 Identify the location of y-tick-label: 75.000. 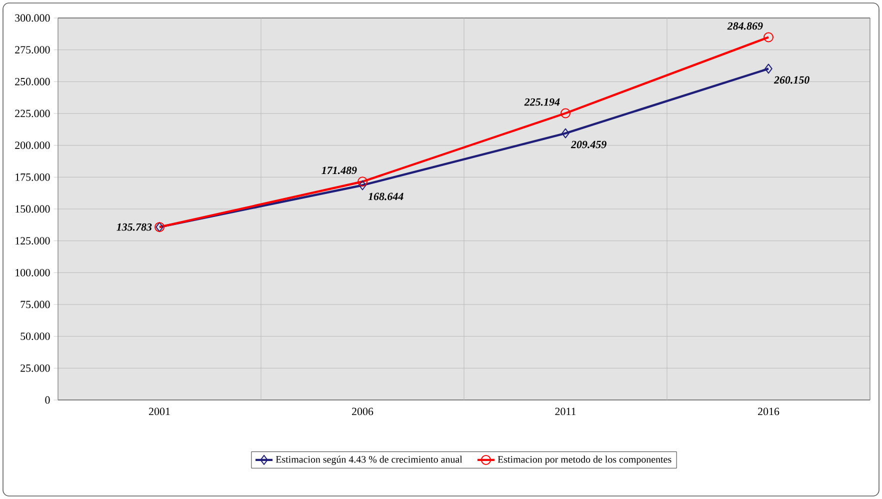
(35, 304).